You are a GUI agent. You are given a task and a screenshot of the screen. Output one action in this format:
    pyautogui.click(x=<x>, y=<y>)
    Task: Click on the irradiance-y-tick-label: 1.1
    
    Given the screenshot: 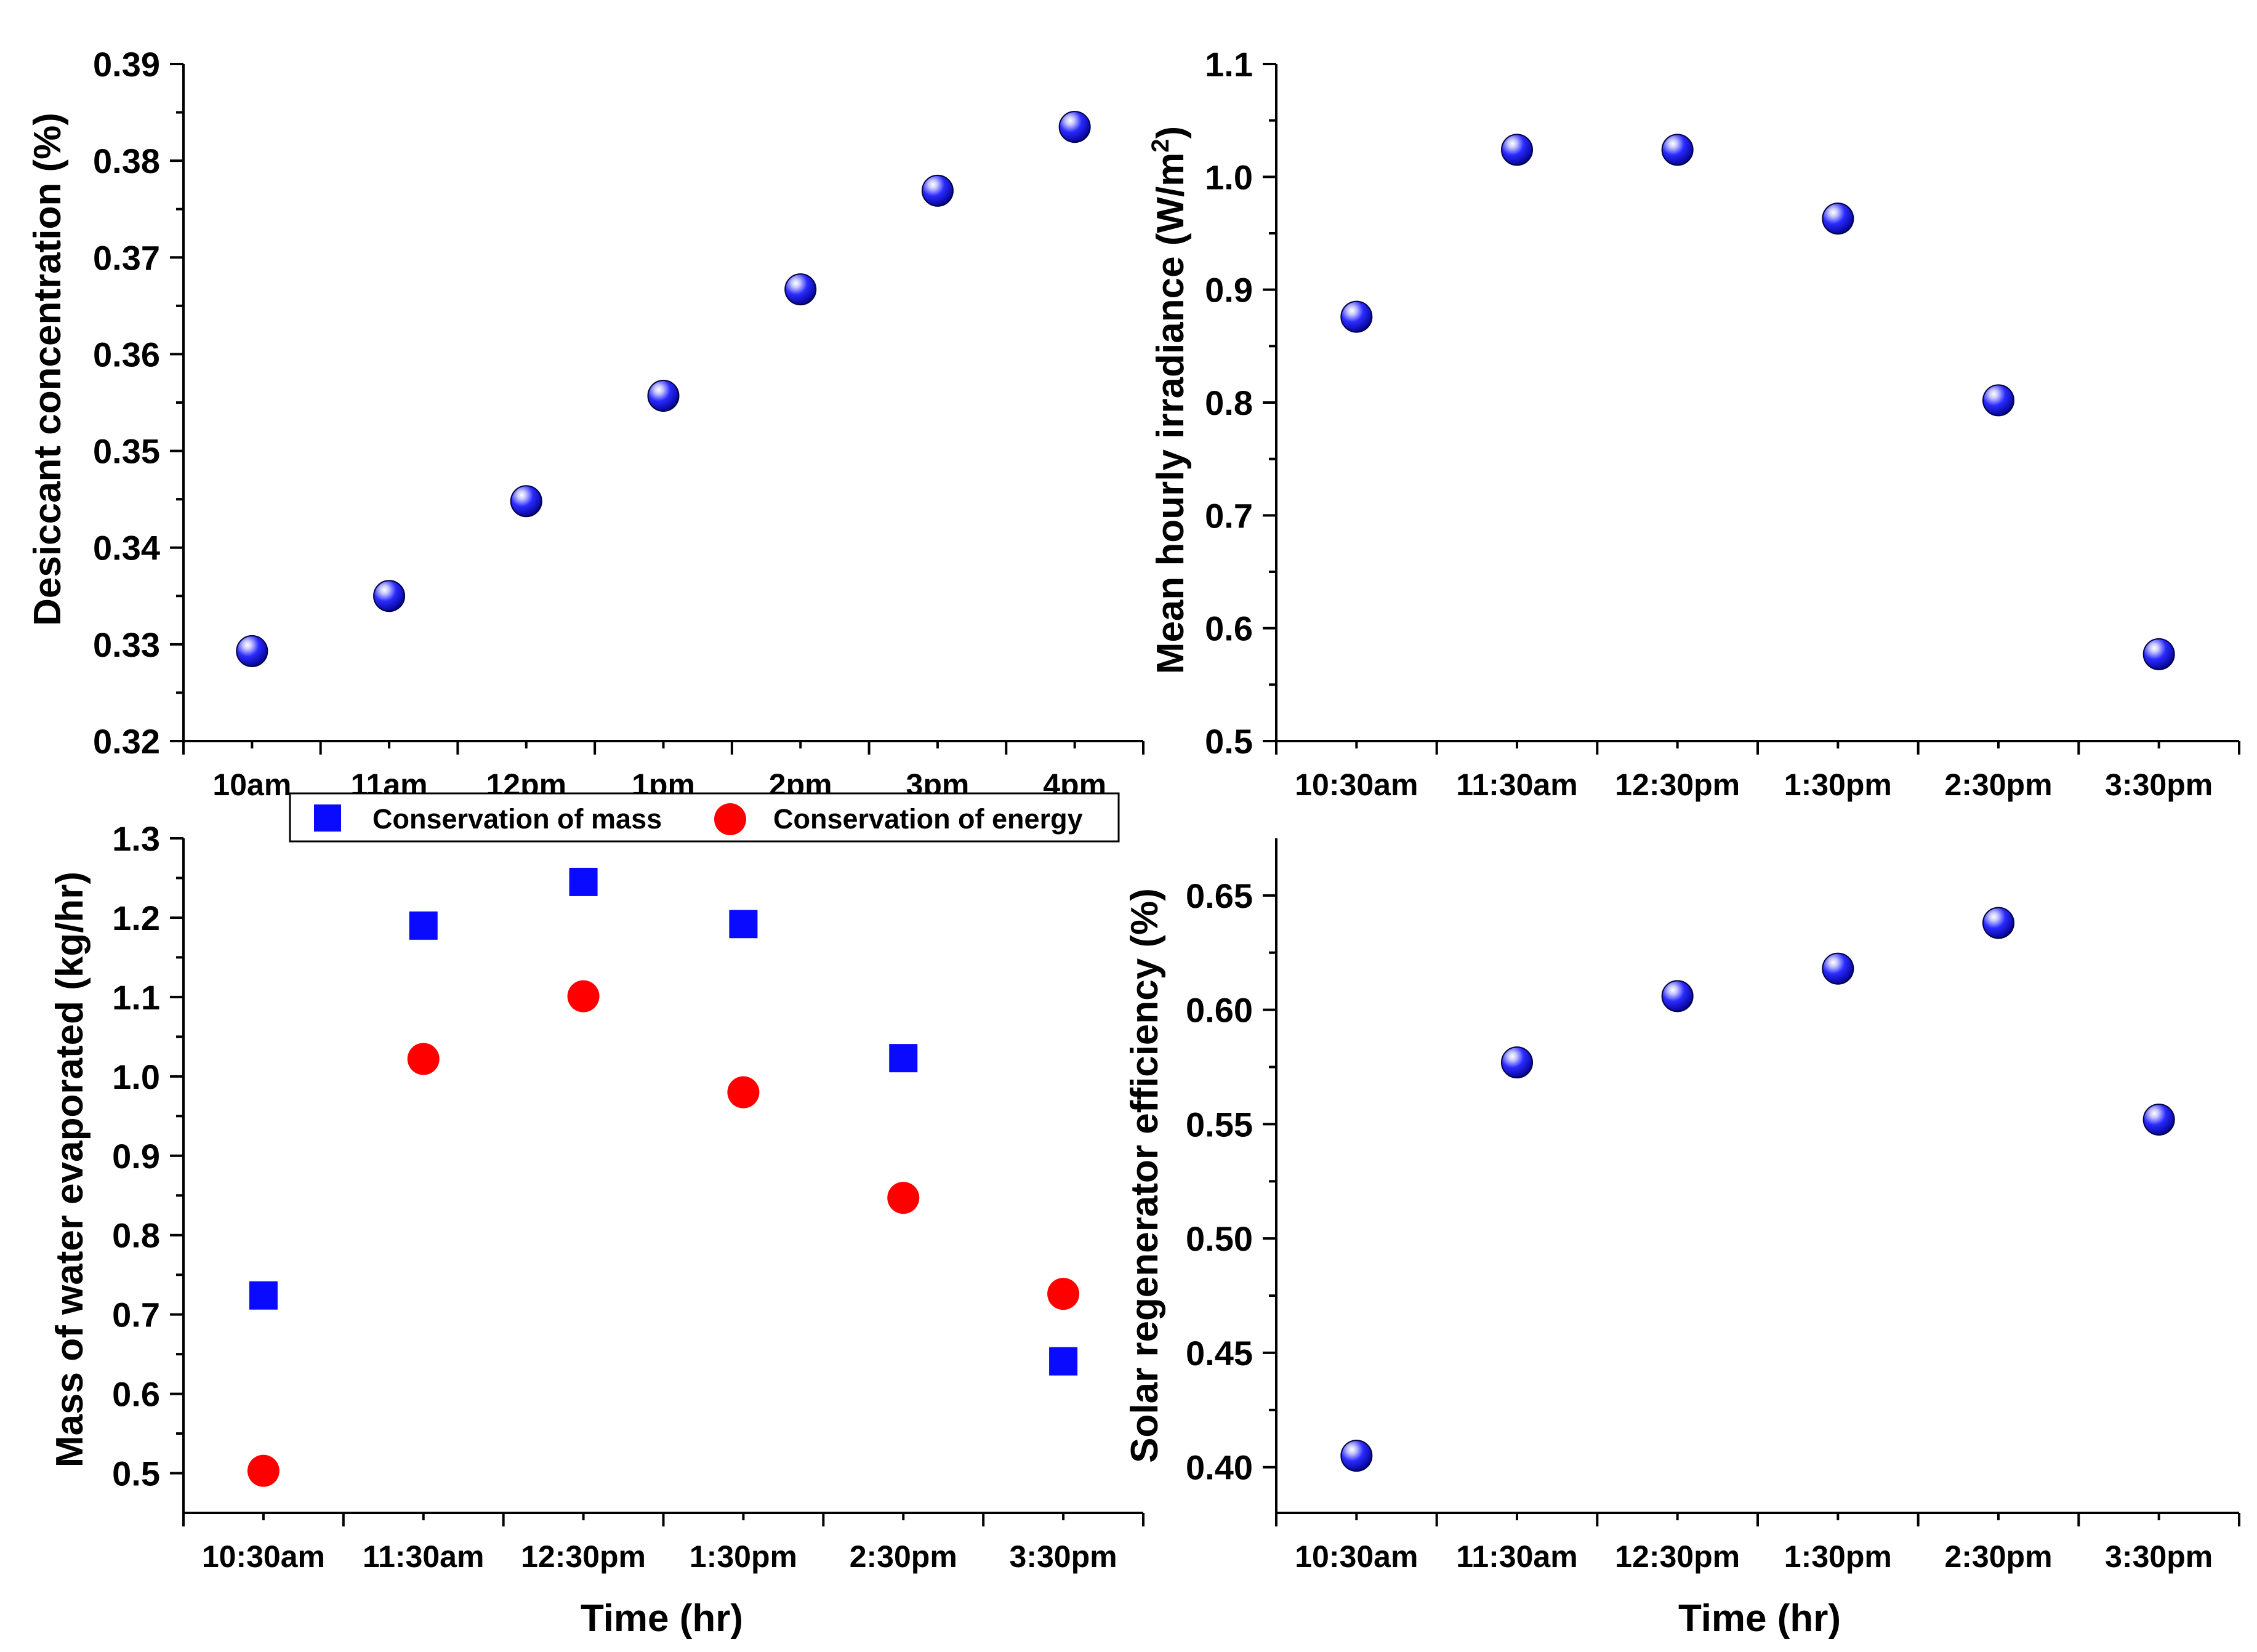 What is the action you would take?
    pyautogui.click(x=1229, y=64)
    